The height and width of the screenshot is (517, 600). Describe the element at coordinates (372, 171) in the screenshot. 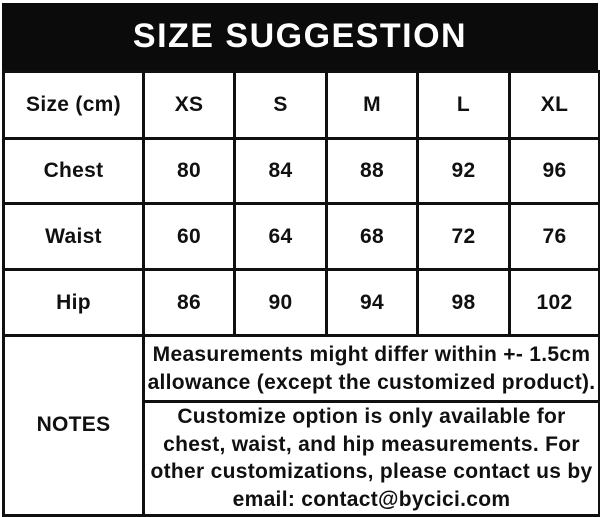

I see `cell-chest-m: 88` at that location.